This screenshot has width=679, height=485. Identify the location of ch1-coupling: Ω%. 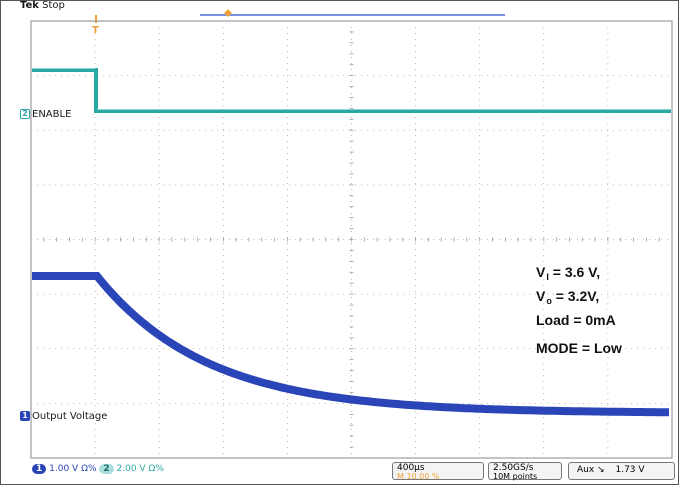
(89, 469).